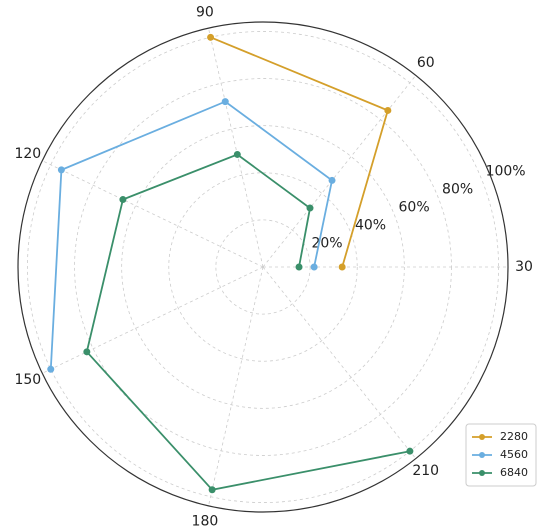  I want to click on legend: 2280 4560 6840, so click(501, 455).